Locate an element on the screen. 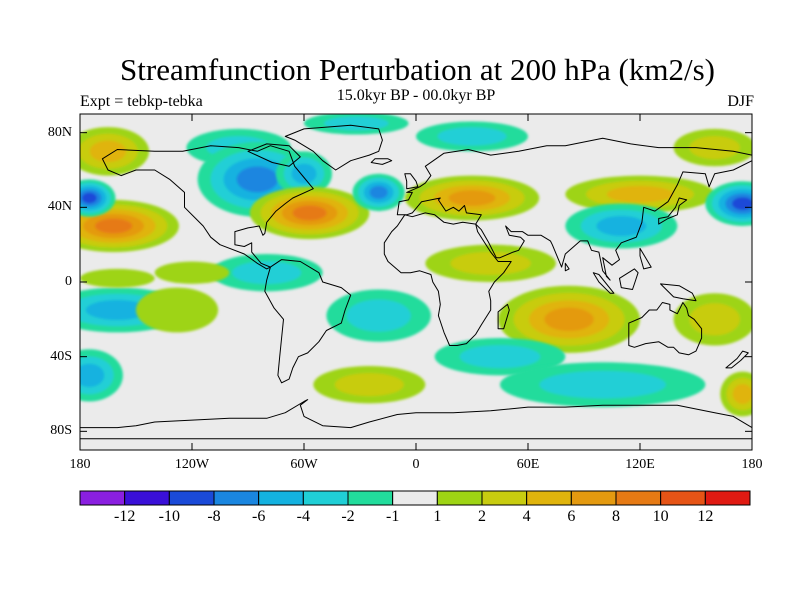 The image size is (800, 600). coastline-antarctica is located at coordinates (416, 419).